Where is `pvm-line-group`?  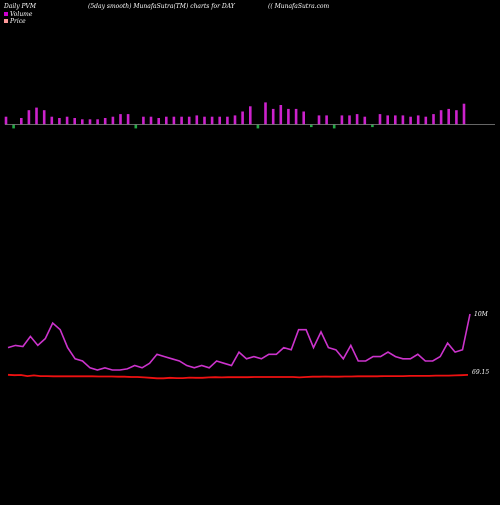 pvm-line-group is located at coordinates (239, 342).